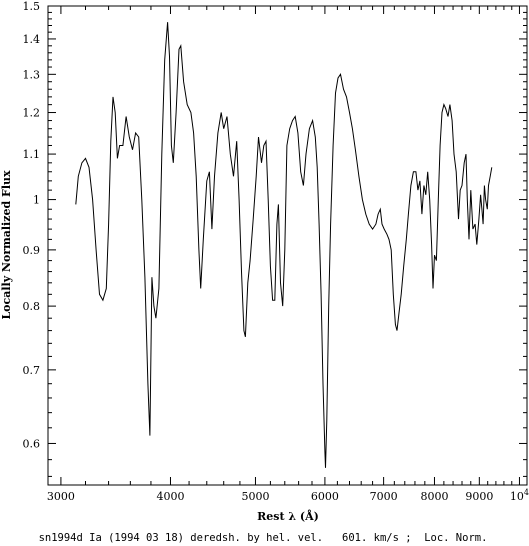 The width and height of the screenshot is (529, 546). Describe the element at coordinates (32, 306) in the screenshot. I see `y-tick-label: 0.8` at that location.